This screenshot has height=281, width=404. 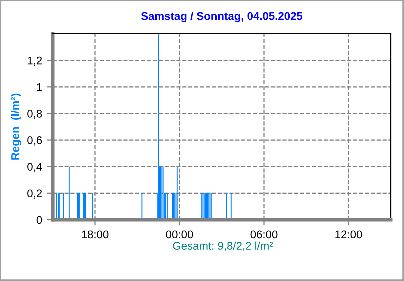 I want to click on x-tick-label: 18:00, so click(x=95, y=234).